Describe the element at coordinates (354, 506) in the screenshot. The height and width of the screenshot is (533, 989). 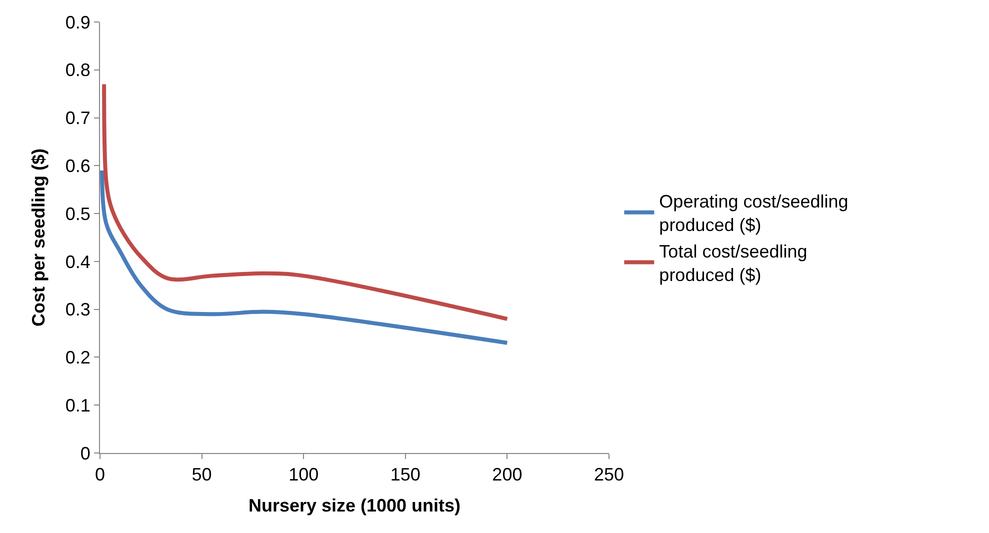
I see `x-axis-title: Nursery size (1000 units)` at that location.